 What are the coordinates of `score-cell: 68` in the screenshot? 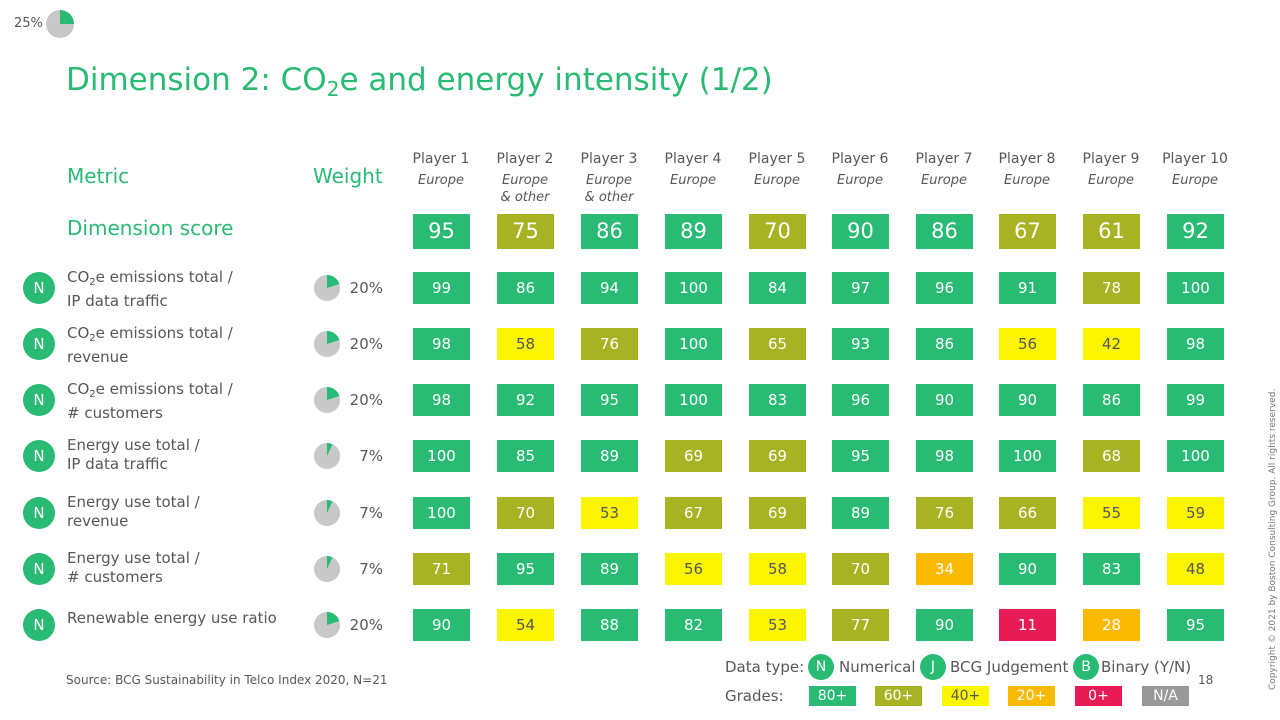 It's located at (1111, 456).